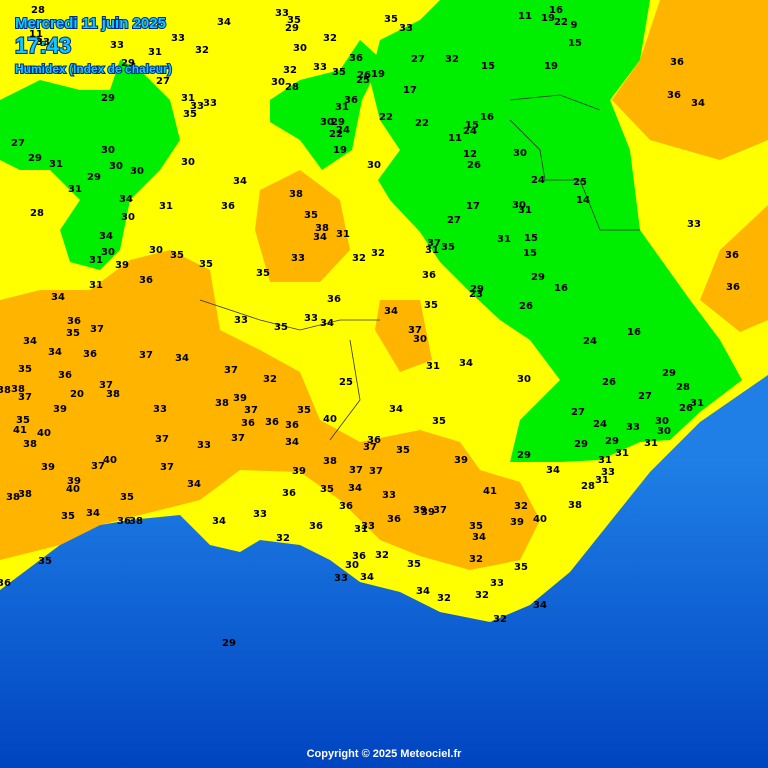 The height and width of the screenshot is (768, 768). I want to click on station-value: 14, so click(583, 200).